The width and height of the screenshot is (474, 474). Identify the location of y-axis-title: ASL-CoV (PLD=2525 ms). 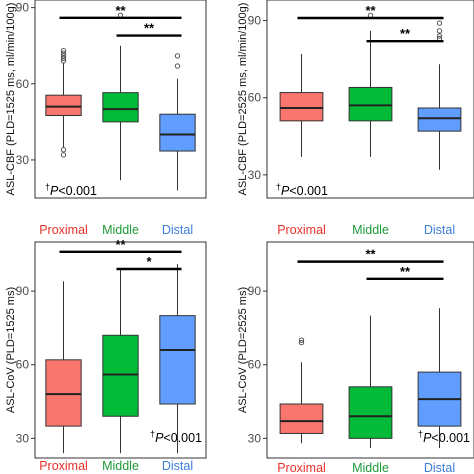
(243, 350).